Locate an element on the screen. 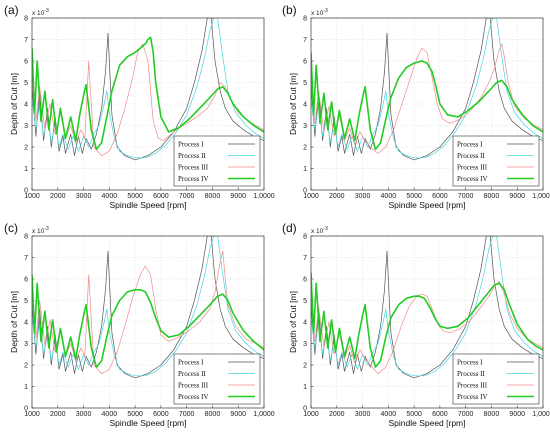  panel-label: (a) is located at coordinates (11, 10).